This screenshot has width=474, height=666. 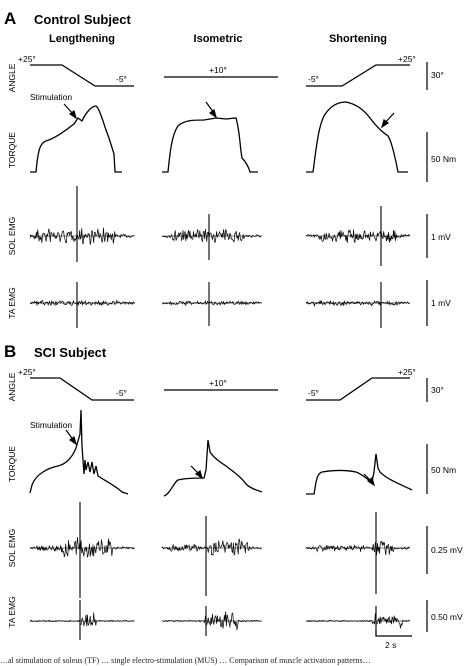 I want to click on angle-label-lengthening-start-b: +25°, so click(x=27, y=372).